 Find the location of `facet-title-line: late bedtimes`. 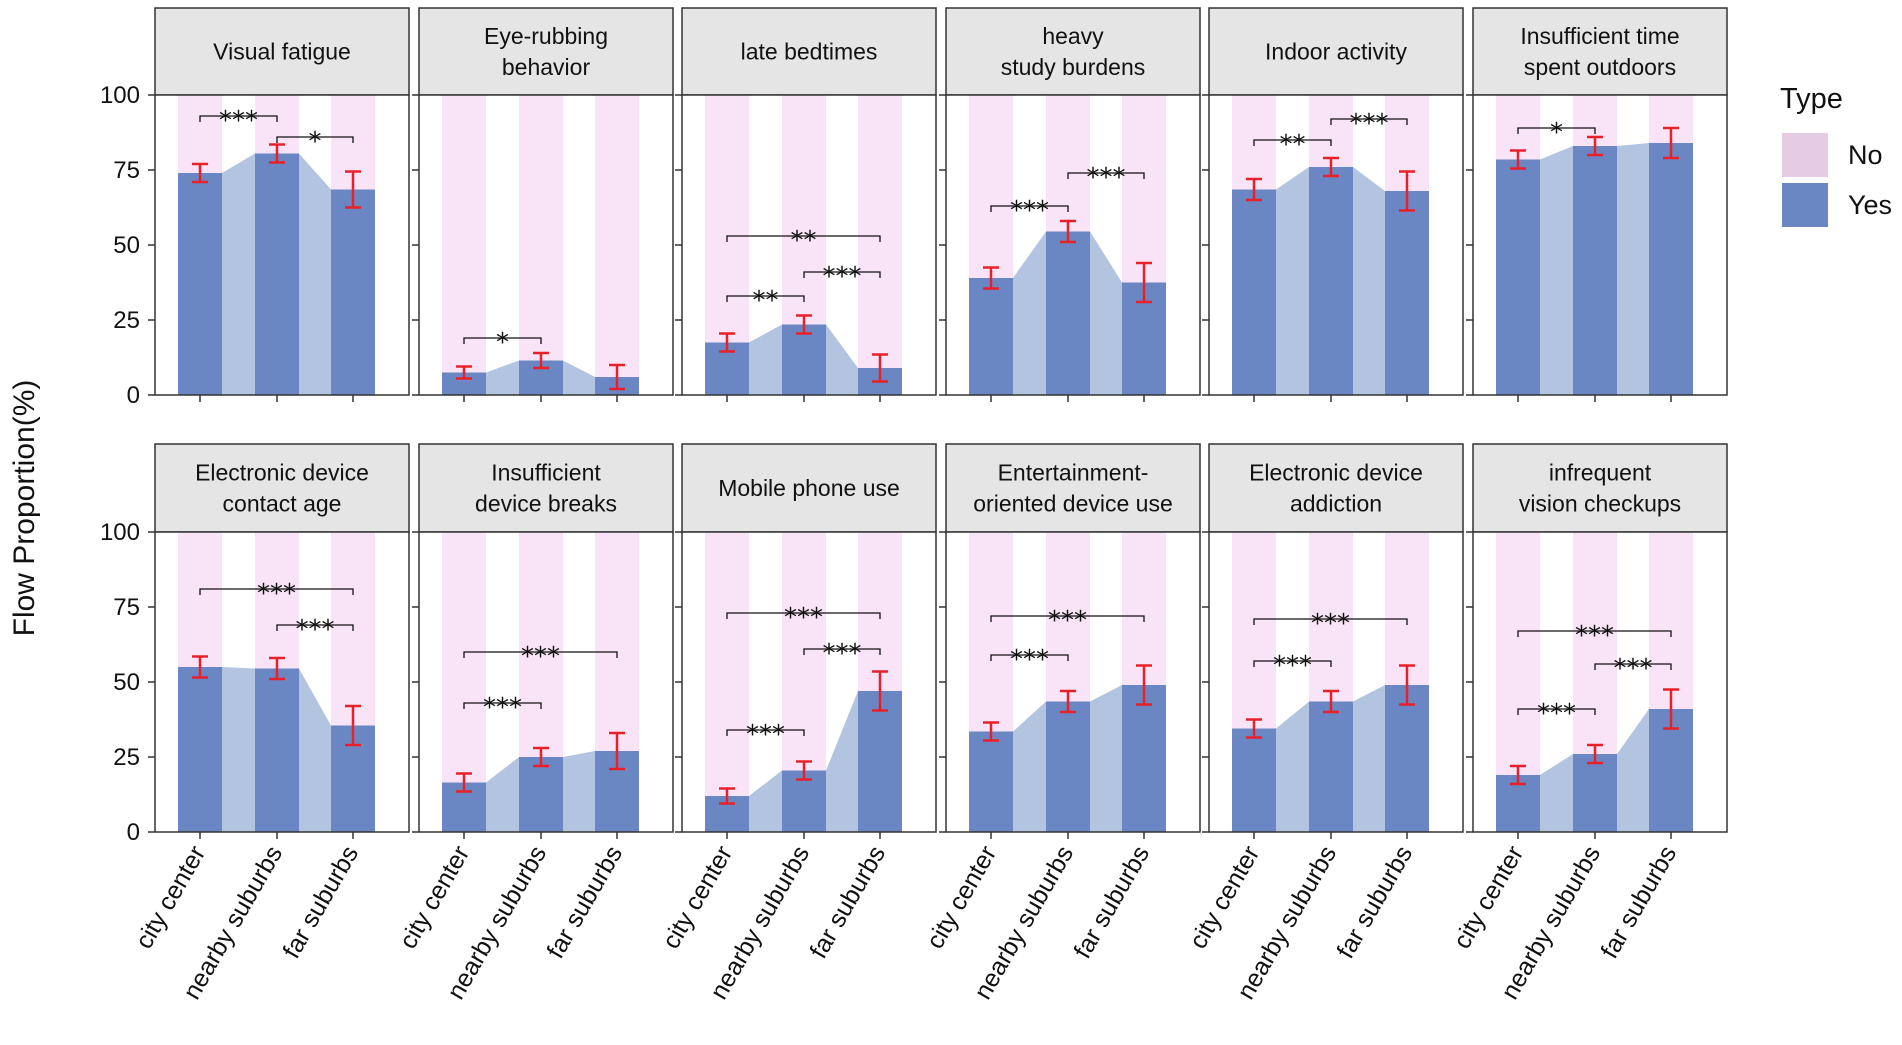

facet-title-line: late bedtimes is located at coordinates (809, 52).